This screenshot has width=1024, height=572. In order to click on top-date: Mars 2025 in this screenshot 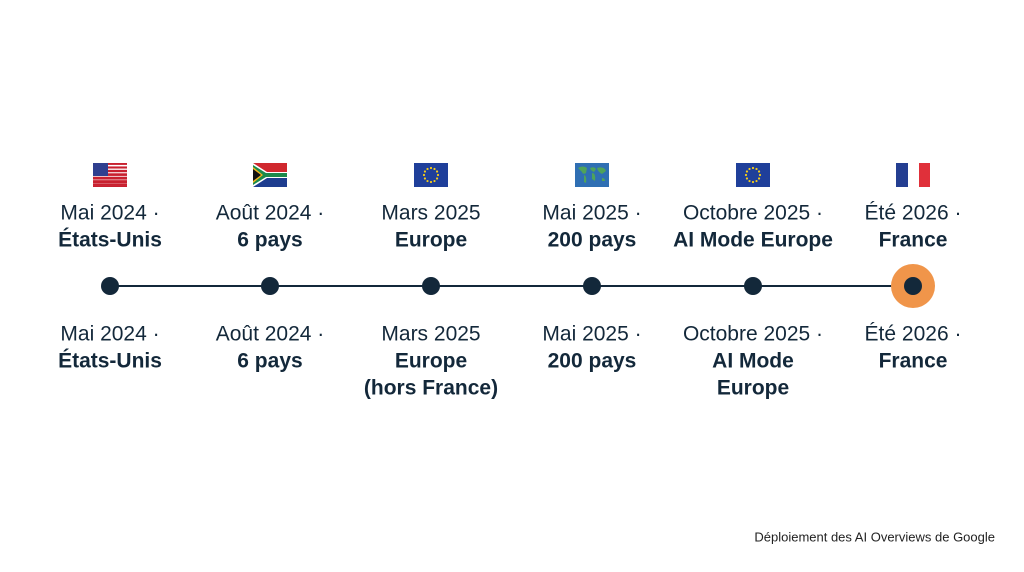, I will do `click(430, 213)`.